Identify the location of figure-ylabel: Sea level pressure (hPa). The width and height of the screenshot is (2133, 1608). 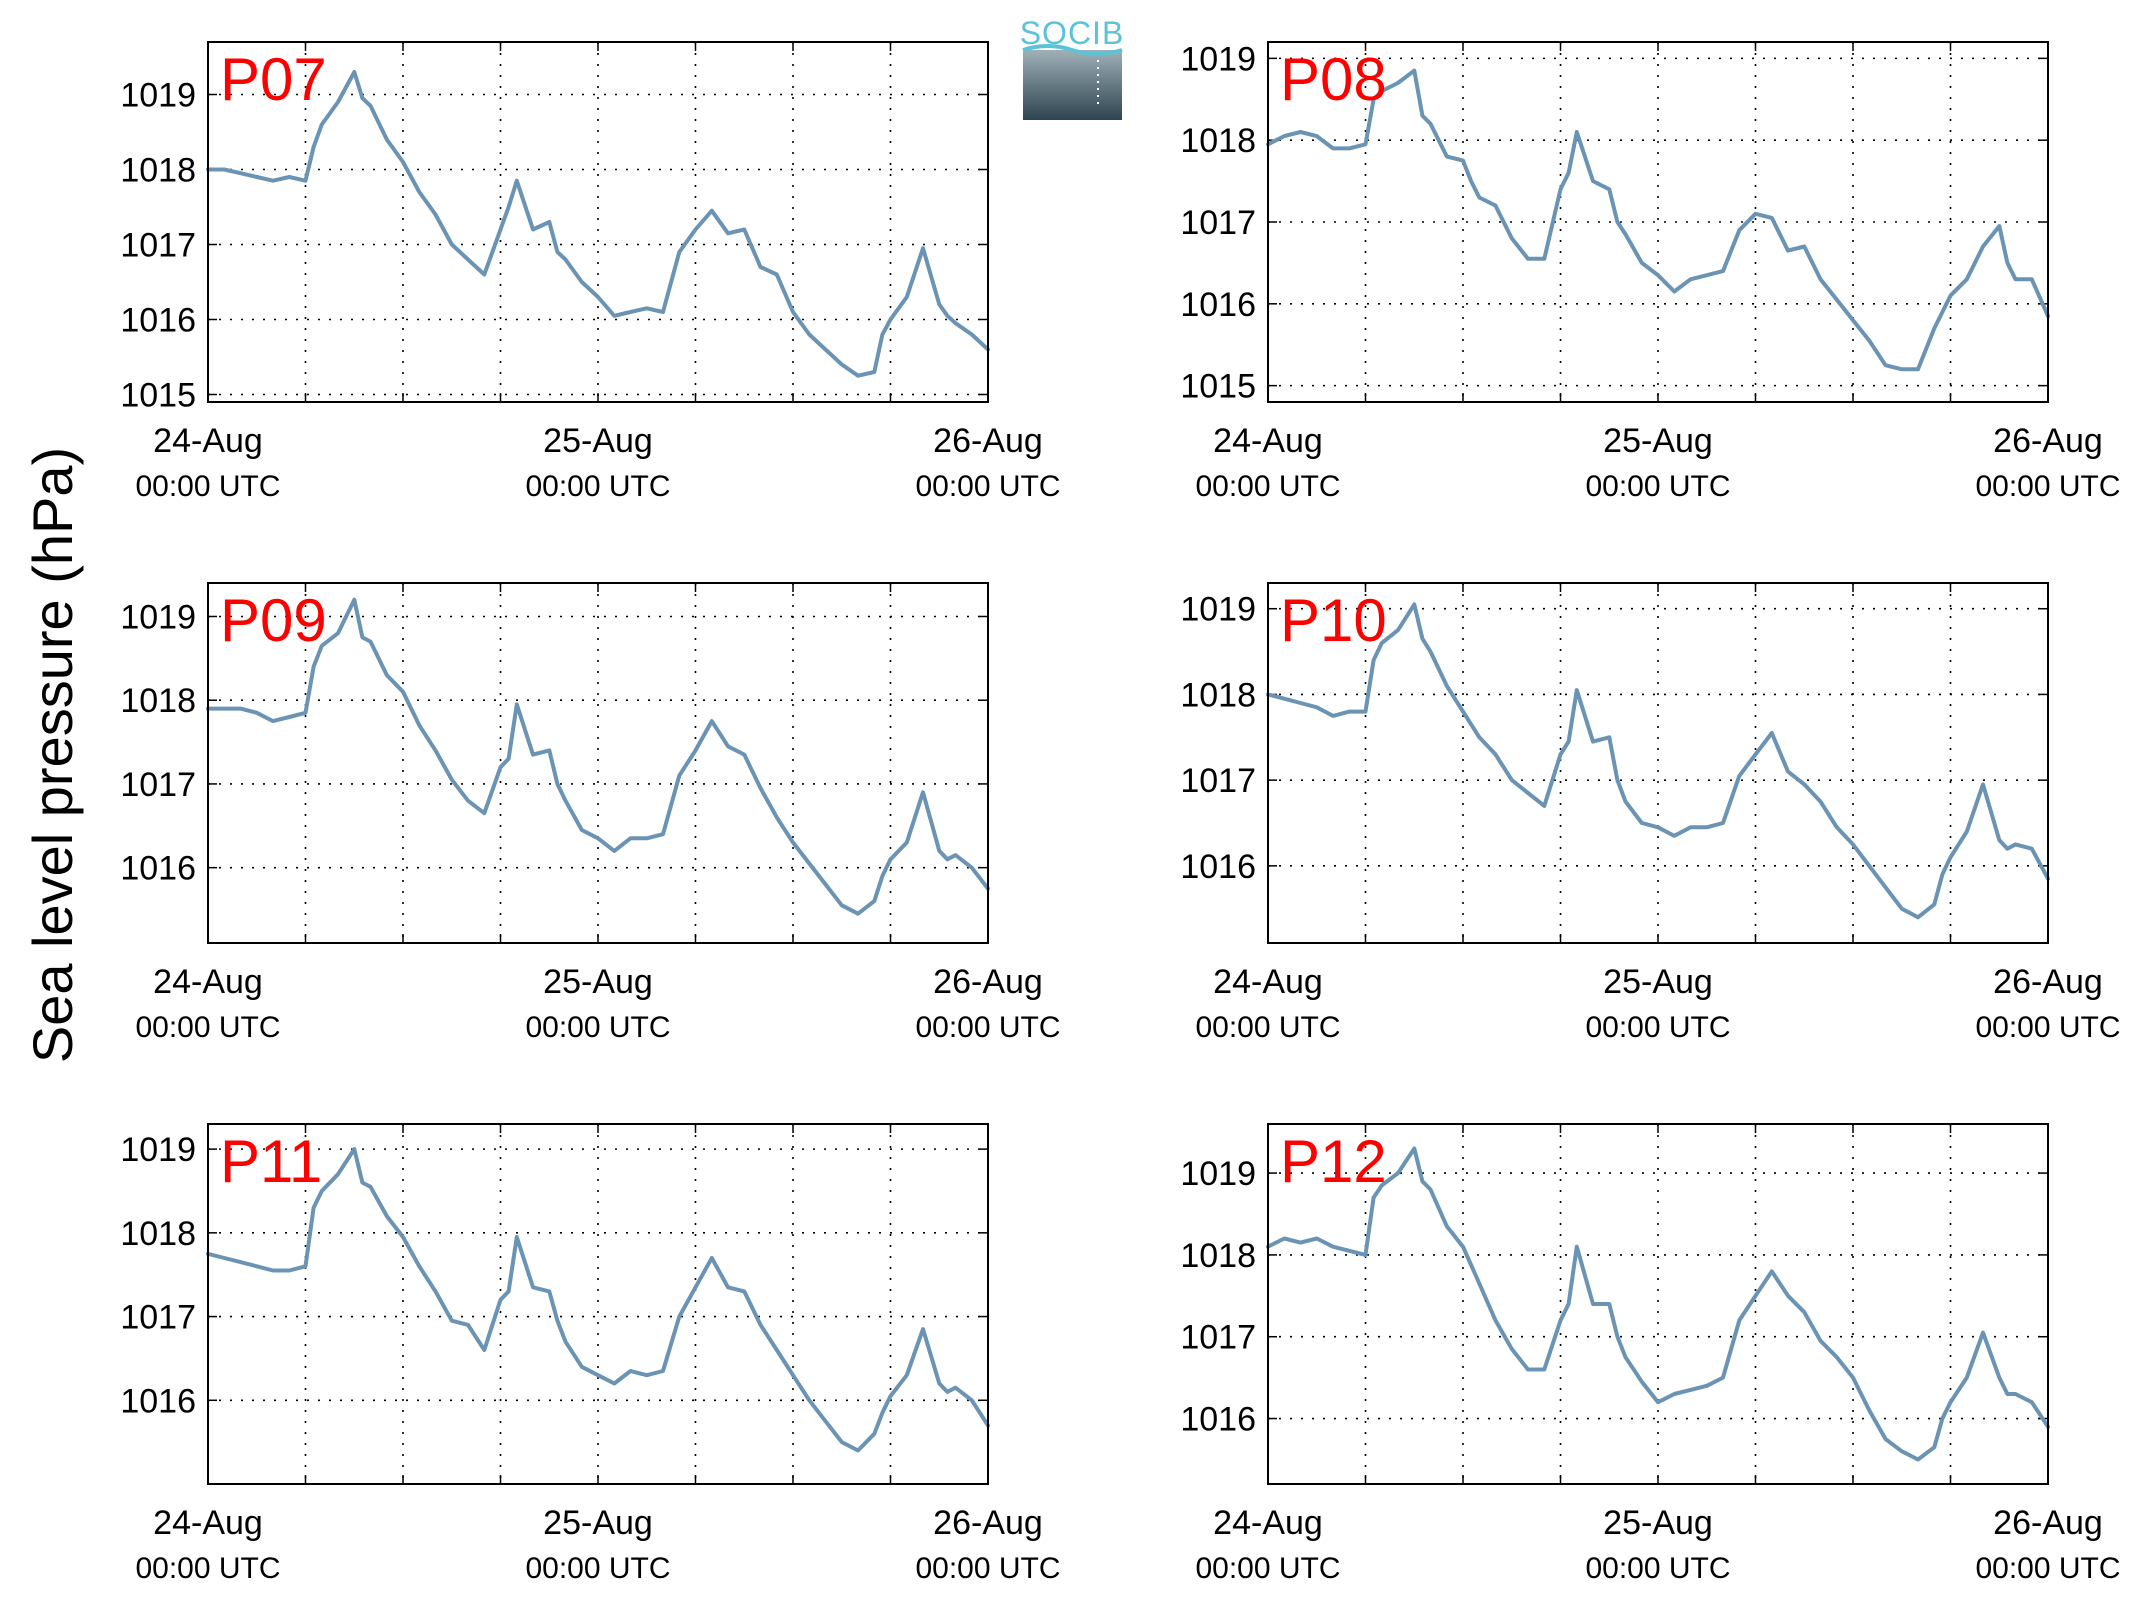
(52, 755).